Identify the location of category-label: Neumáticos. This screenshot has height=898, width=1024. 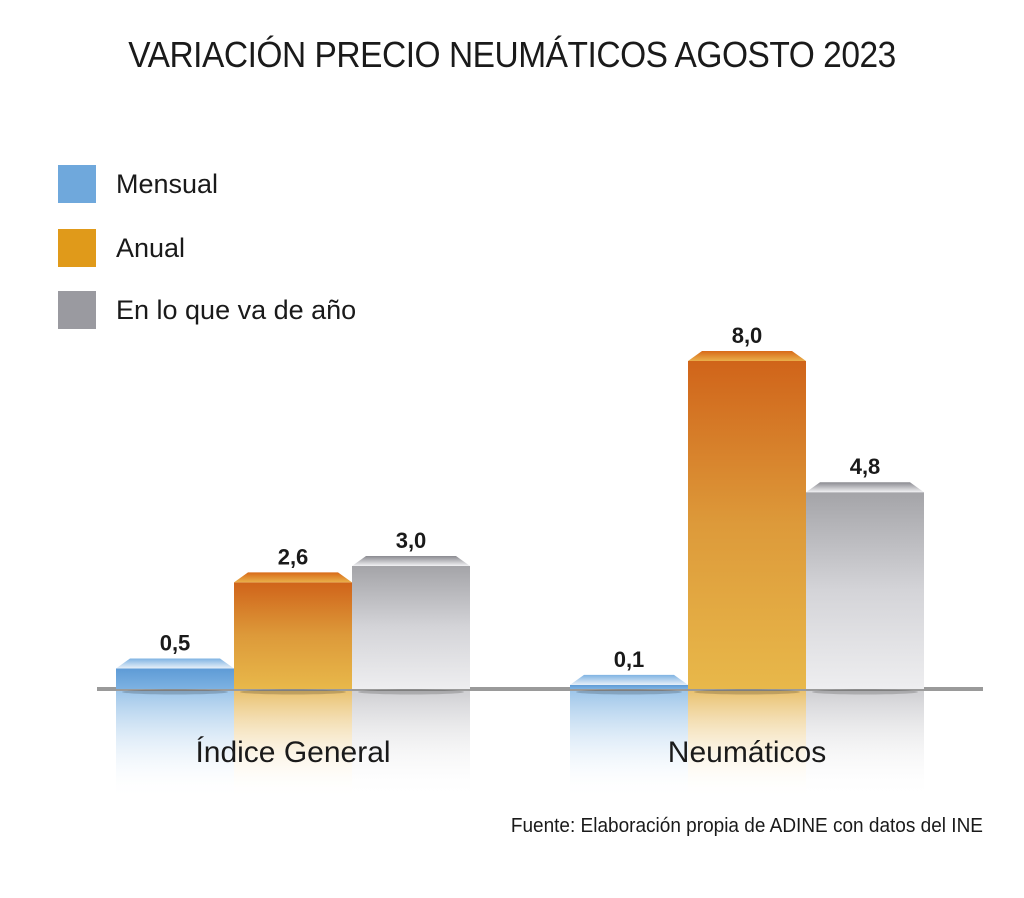
(747, 752).